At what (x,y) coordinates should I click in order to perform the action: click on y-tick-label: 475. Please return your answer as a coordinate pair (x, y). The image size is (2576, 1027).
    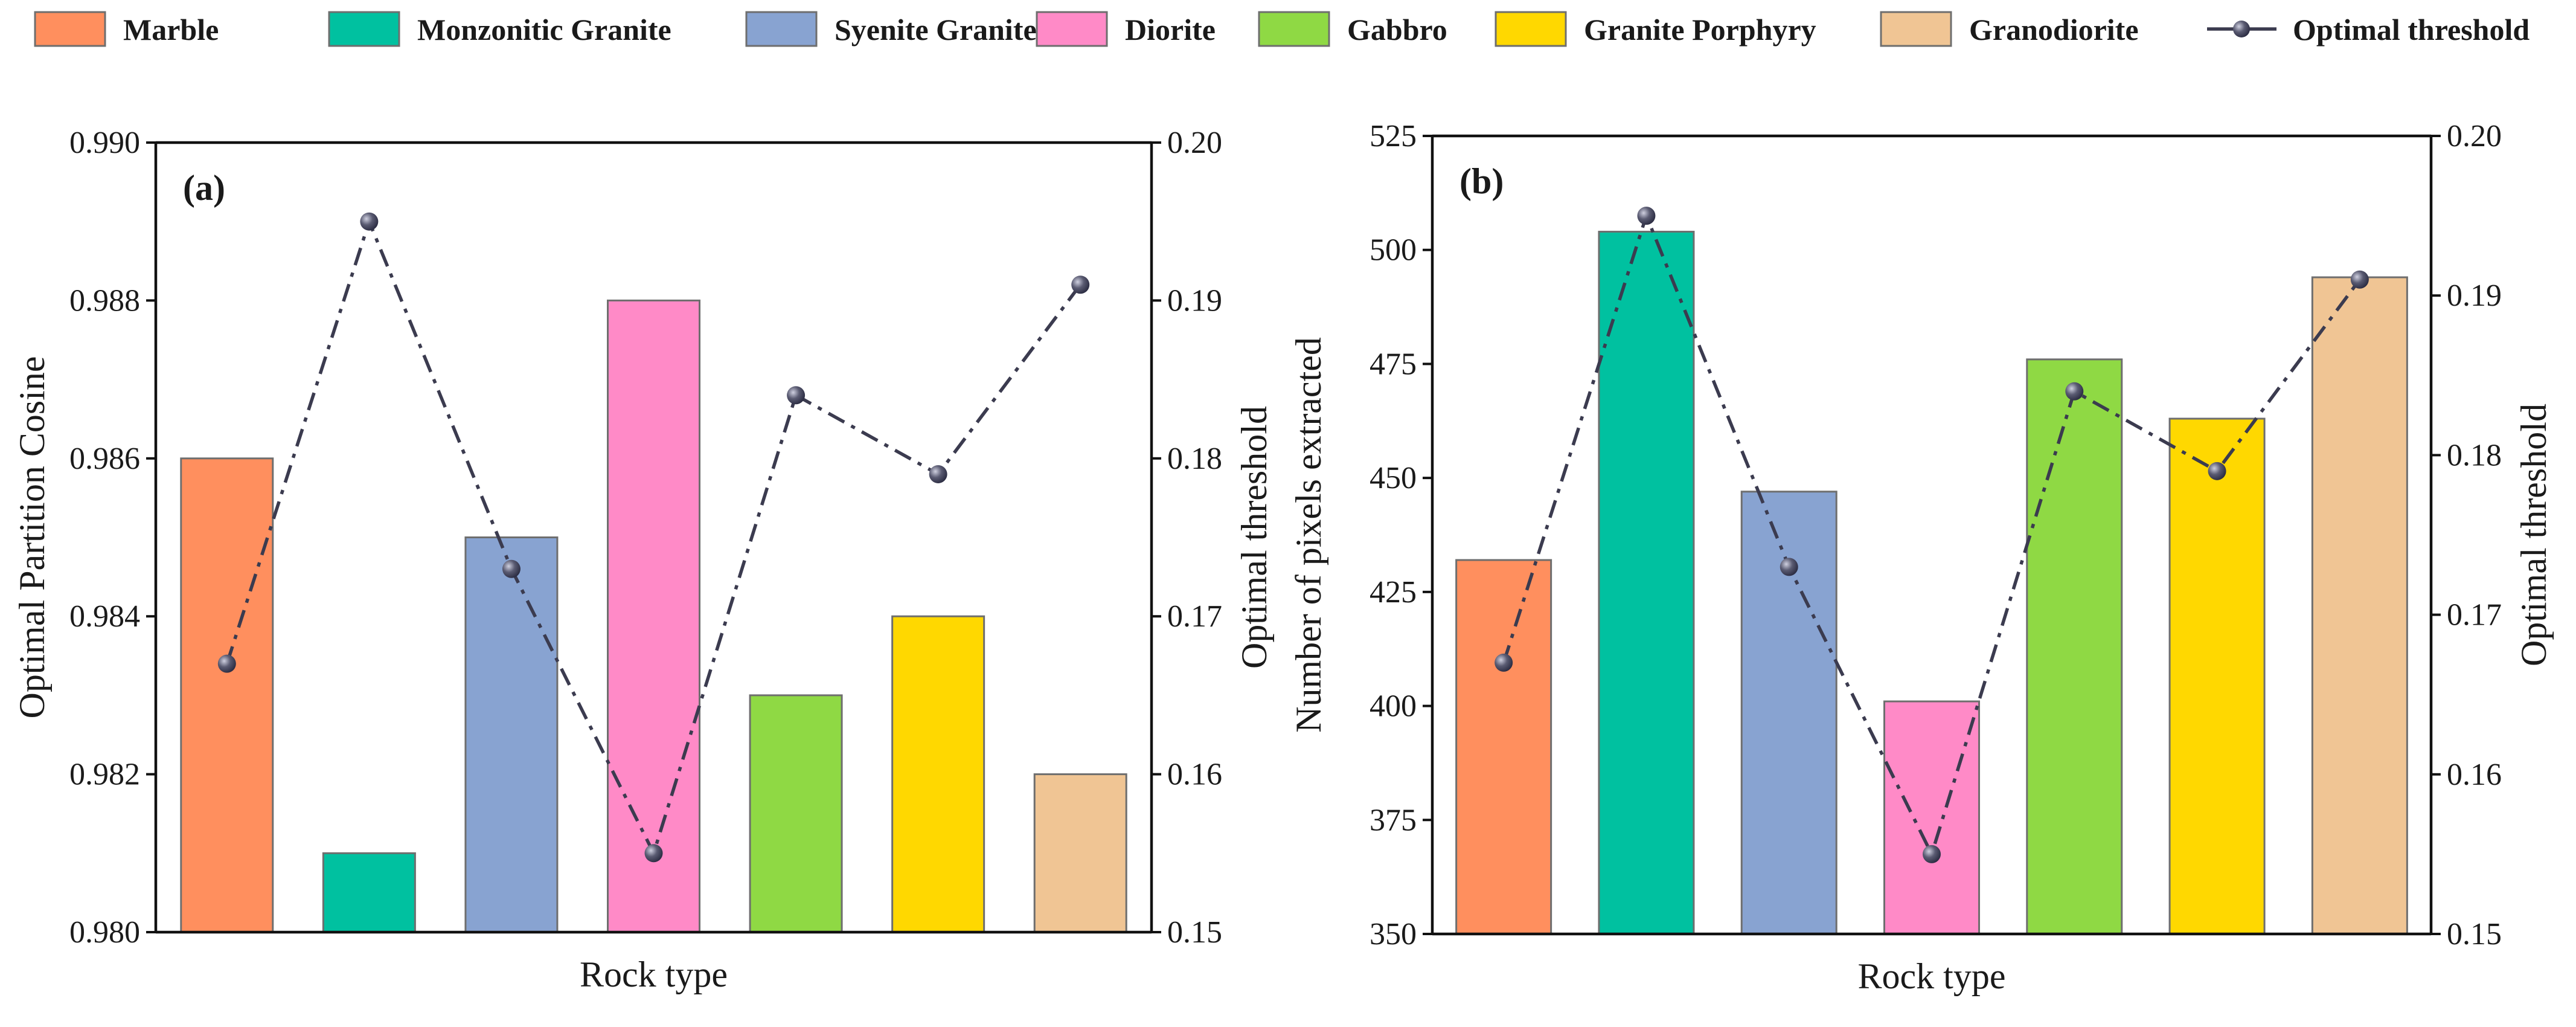
    Looking at the image, I should click on (1393, 364).